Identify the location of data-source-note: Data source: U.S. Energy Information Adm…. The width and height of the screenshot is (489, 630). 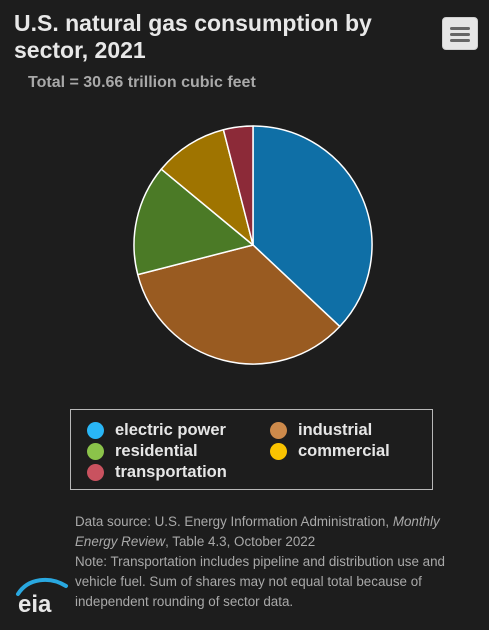
(277, 532).